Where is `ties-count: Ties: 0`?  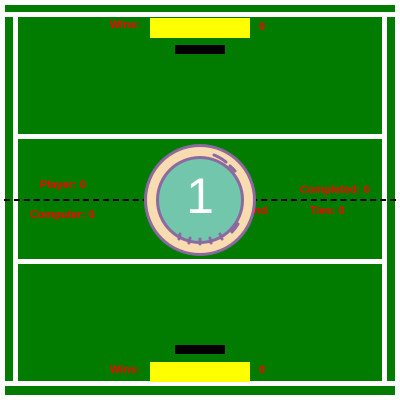 ties-count: Ties: 0 is located at coordinates (327, 211).